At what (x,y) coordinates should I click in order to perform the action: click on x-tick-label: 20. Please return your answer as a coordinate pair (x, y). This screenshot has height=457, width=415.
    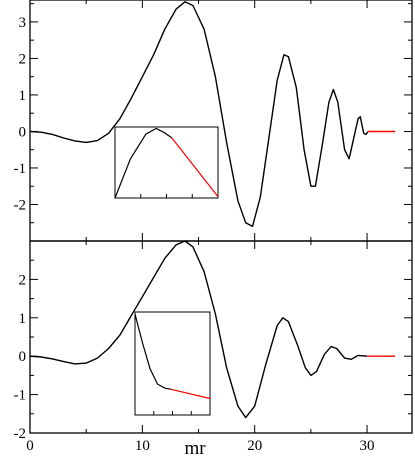
    Looking at the image, I should click on (254, 446).